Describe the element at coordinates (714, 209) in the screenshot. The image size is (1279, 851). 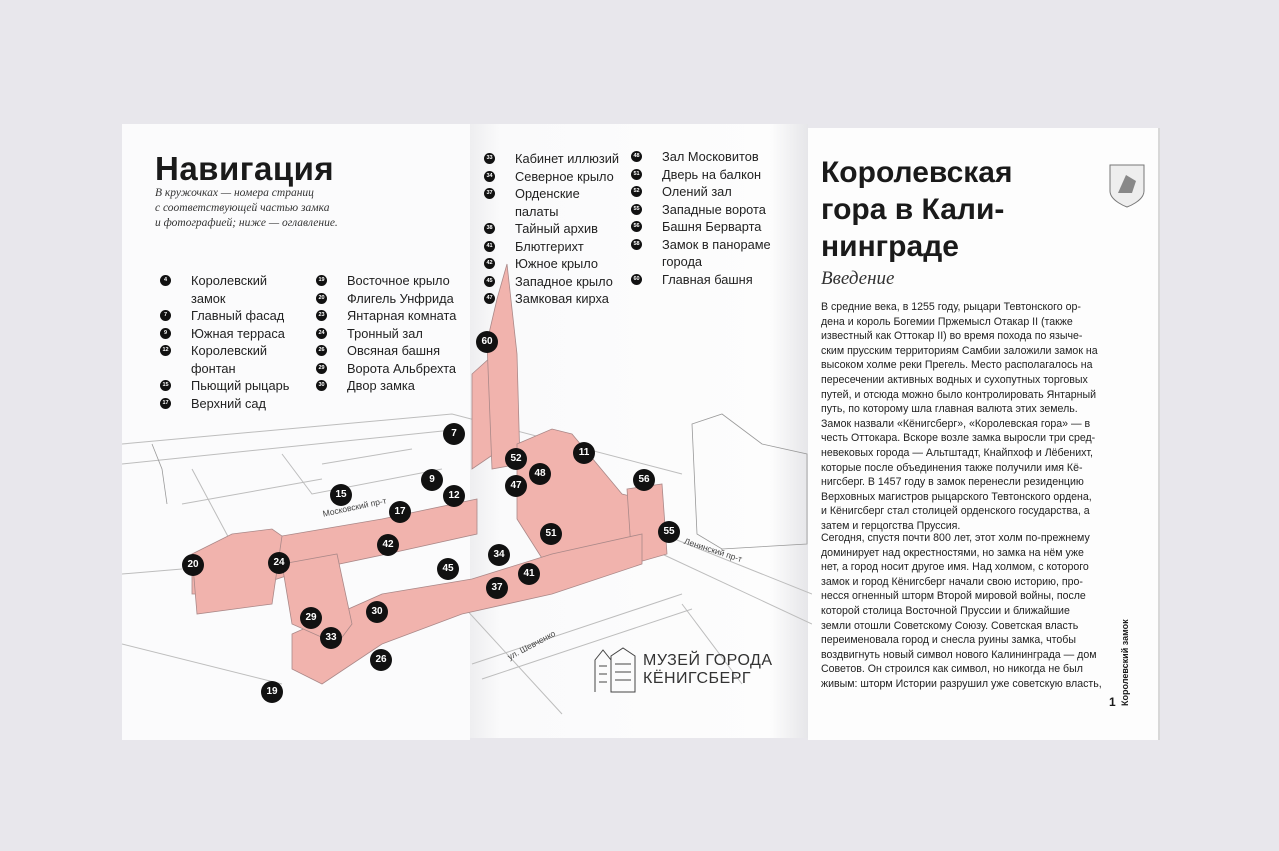
I see `toc-item-label: Западные ворота` at that location.